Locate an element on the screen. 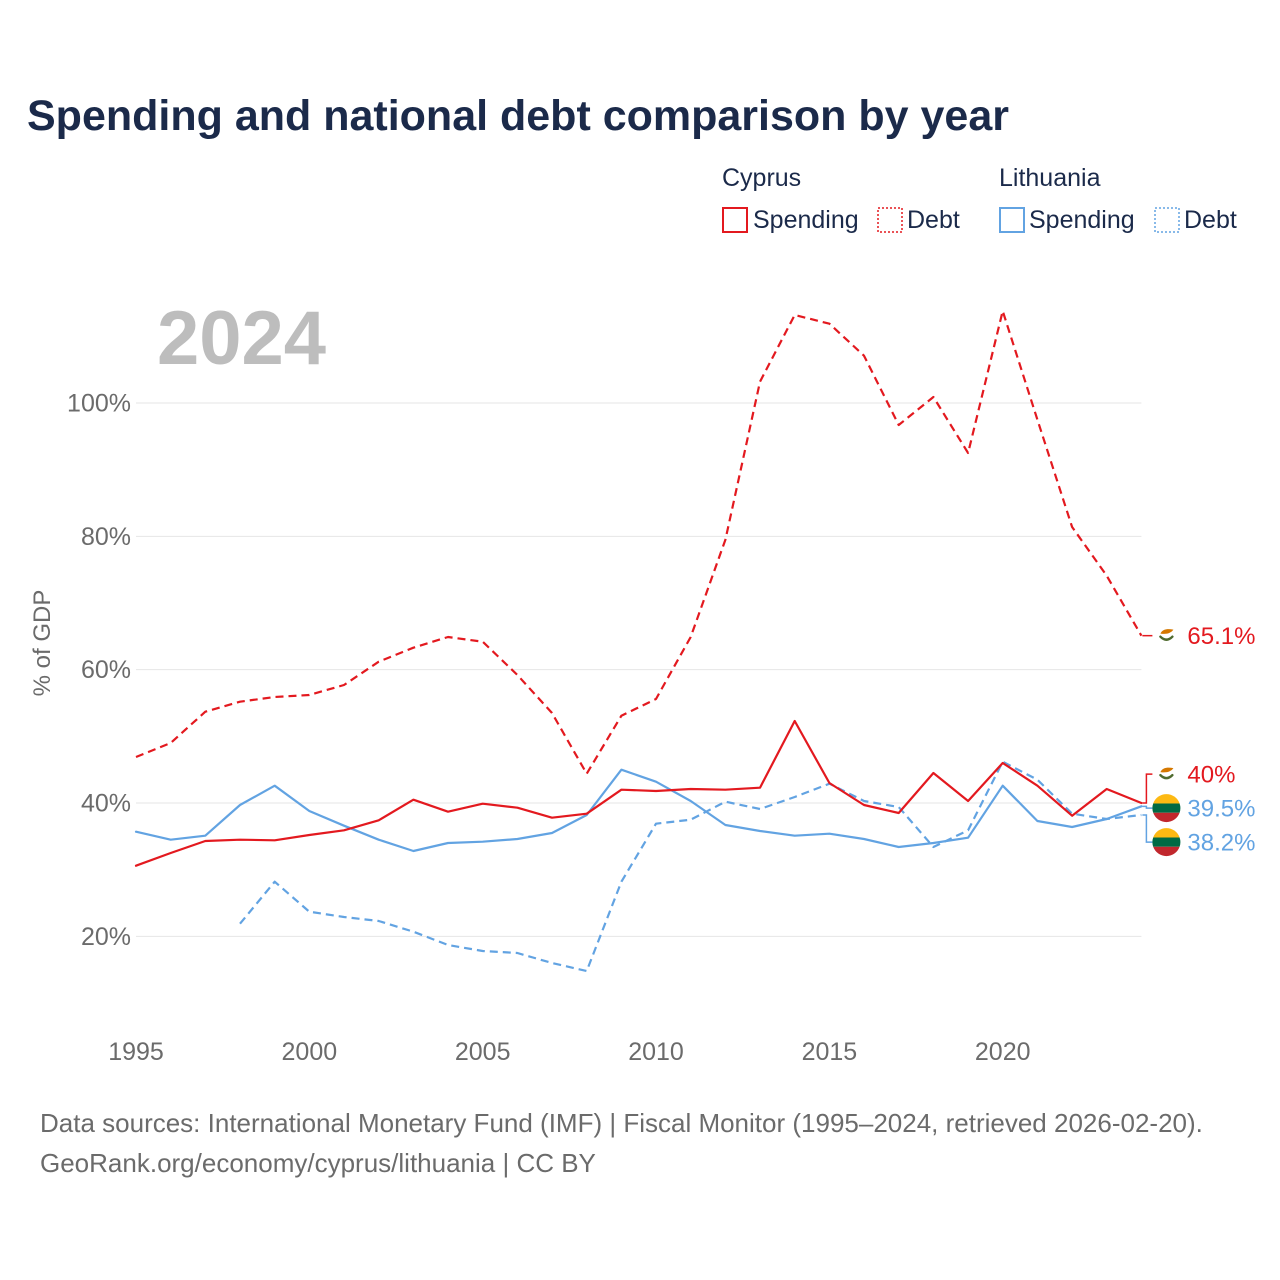 The width and height of the screenshot is (1280, 1280). end-label-cyprus-debt: 65.1% is located at coordinates (1221, 636).